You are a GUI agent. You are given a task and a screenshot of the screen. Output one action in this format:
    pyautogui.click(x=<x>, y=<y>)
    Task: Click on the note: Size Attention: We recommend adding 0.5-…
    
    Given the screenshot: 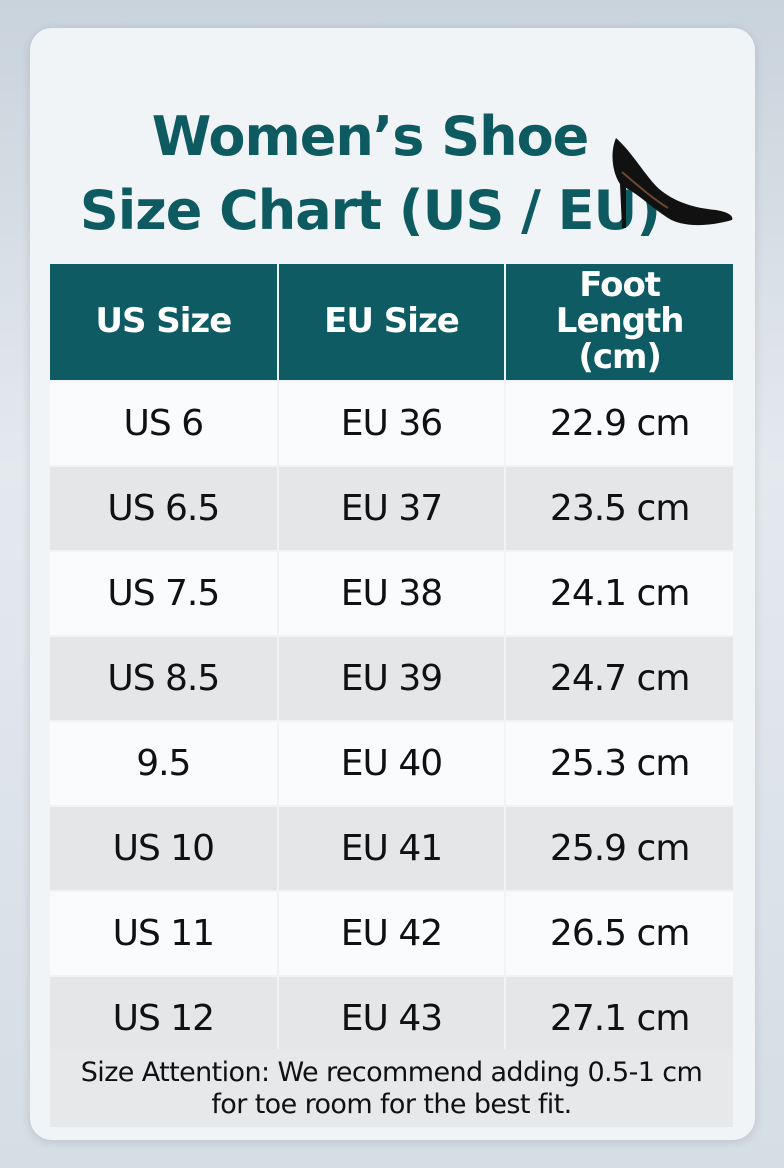 What is the action you would take?
    pyautogui.click(x=391, y=1088)
    